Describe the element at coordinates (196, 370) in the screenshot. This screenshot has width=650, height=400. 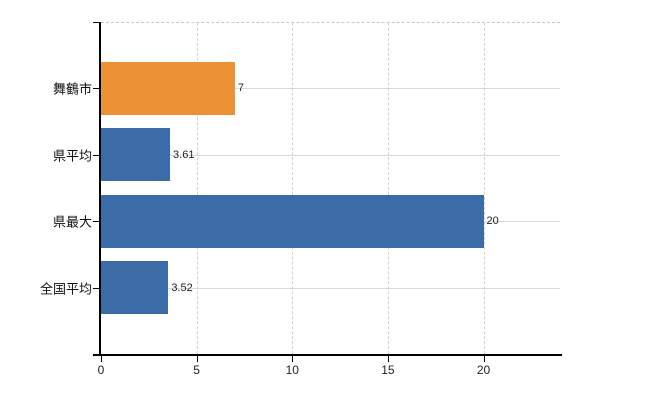
I see `x-axis-tick-label: 5` at that location.